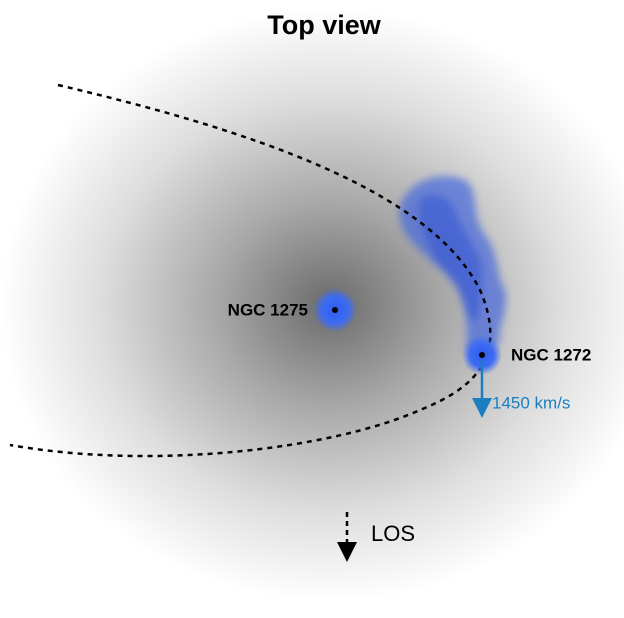  I want to click on los-label: LOS, so click(393, 533).